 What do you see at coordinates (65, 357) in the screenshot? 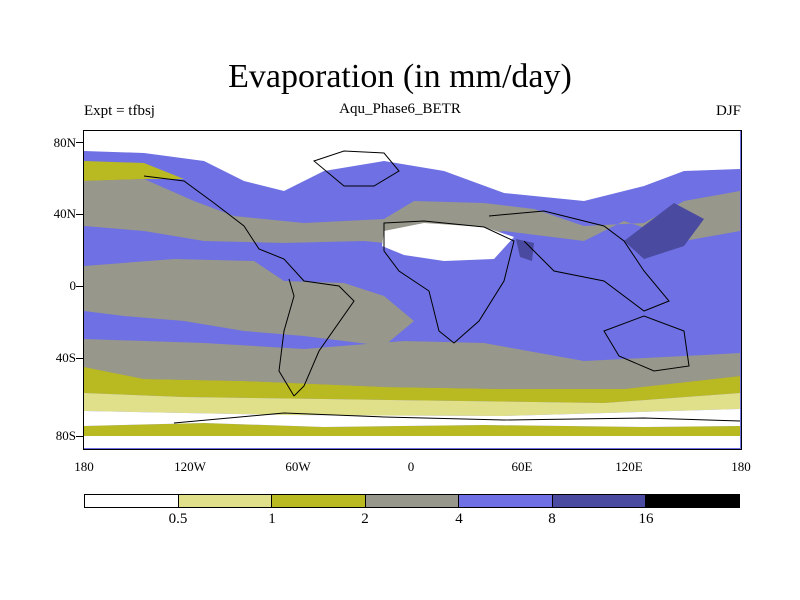
I see `lat-label-40s: 40S` at bounding box center [65, 357].